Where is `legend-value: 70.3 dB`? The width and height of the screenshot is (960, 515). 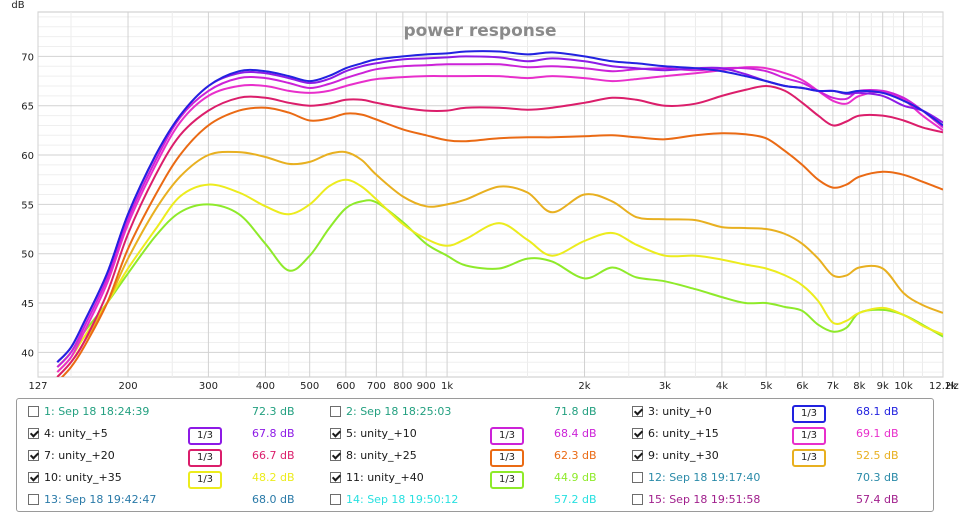 legend-value: 70.3 dB is located at coordinates (877, 477).